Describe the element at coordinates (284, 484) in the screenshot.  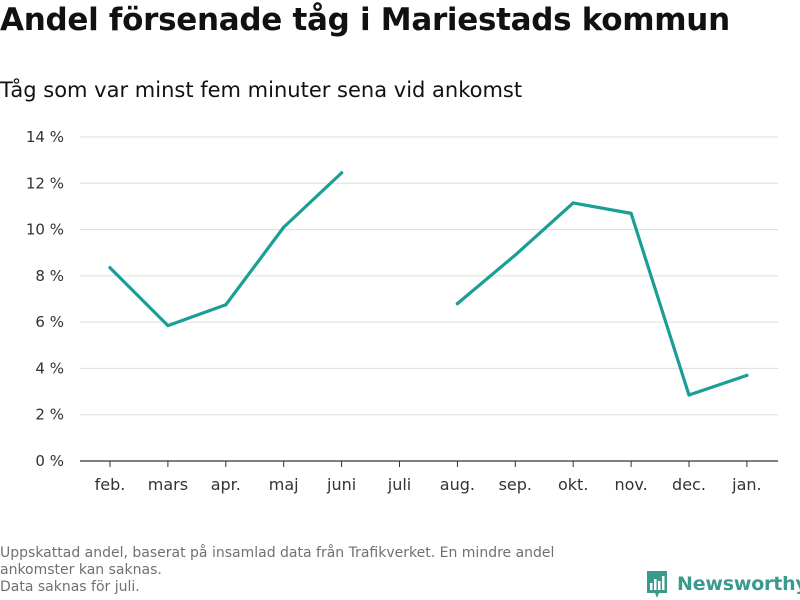
I see `x-tick-label: maj` at that location.